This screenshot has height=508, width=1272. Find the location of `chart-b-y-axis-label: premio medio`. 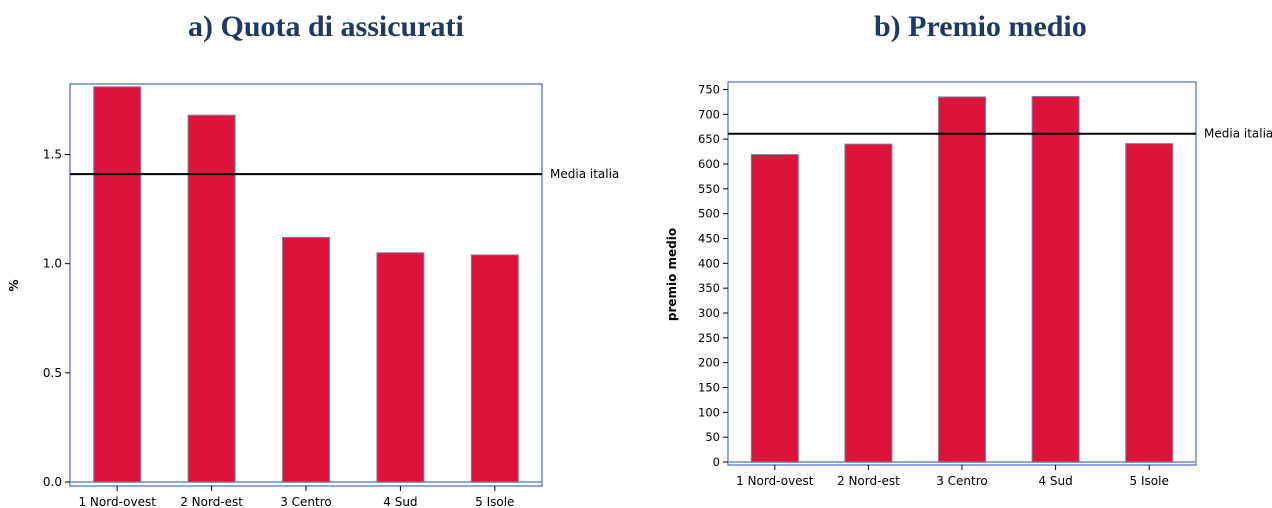

chart-b-y-axis-label: premio medio is located at coordinates (672, 274).